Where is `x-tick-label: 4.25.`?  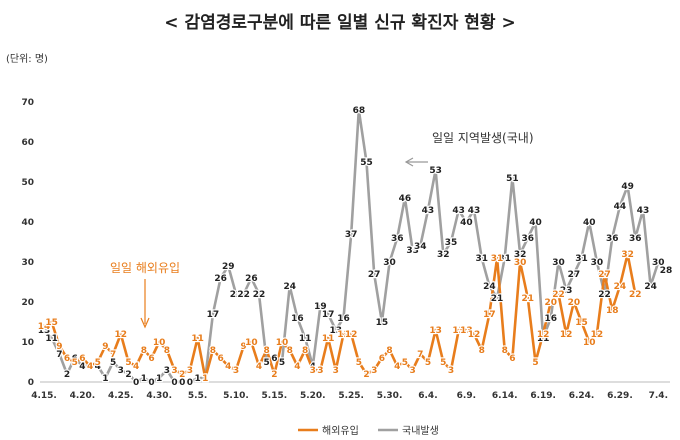 x-tick-label: 4.25. is located at coordinates (121, 396).